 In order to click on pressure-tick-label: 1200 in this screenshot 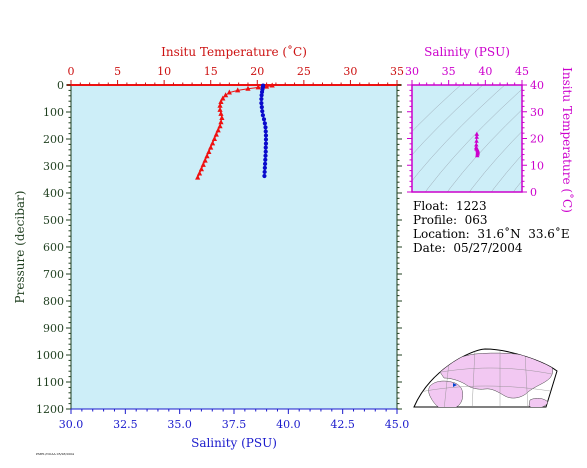, I will do `click(50, 409)`.